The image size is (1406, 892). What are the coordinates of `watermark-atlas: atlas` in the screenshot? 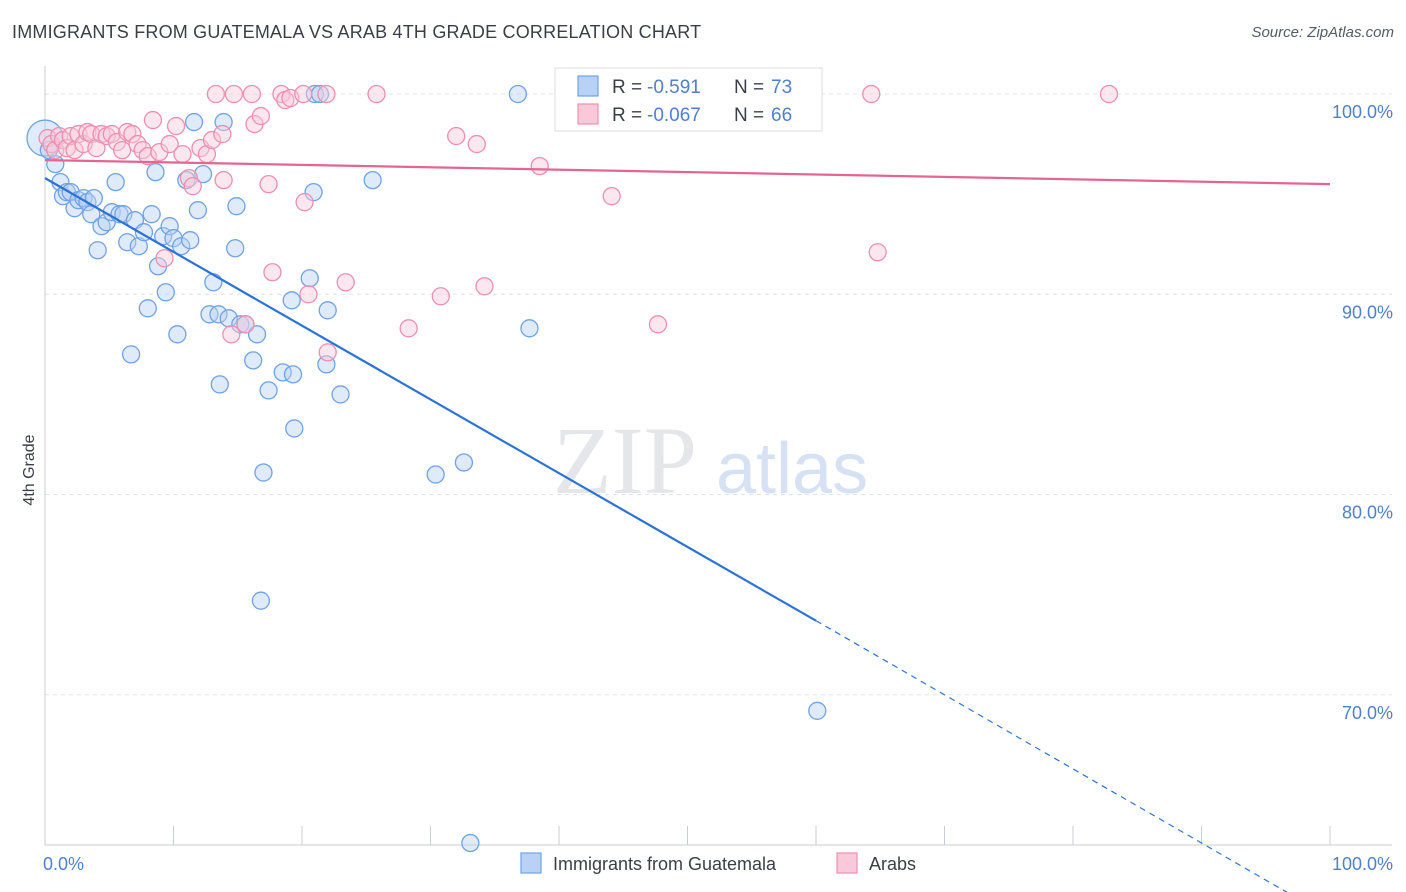 It's located at (792, 469).